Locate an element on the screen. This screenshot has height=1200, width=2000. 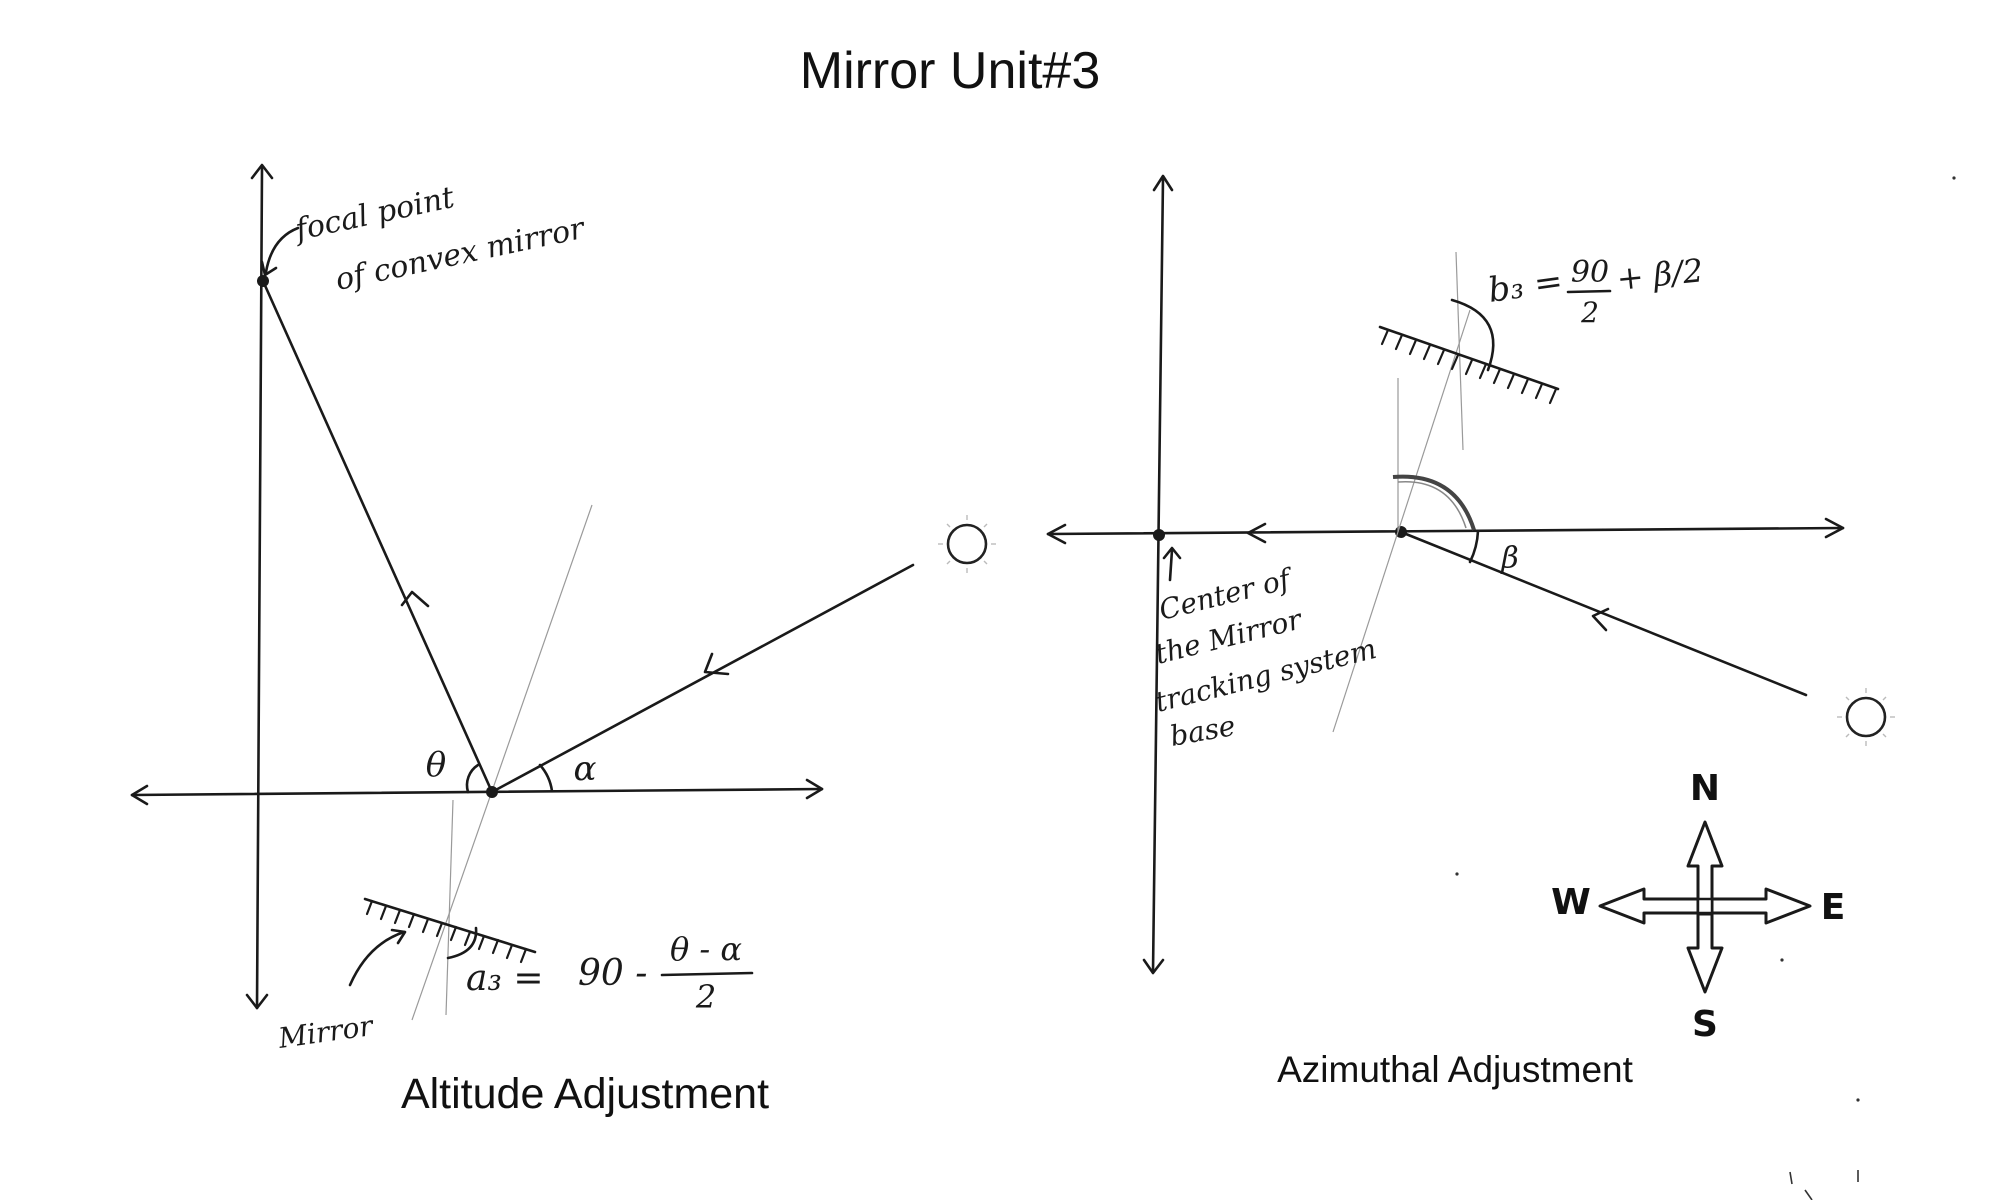
beta-label: β is located at coordinates (1509, 558).